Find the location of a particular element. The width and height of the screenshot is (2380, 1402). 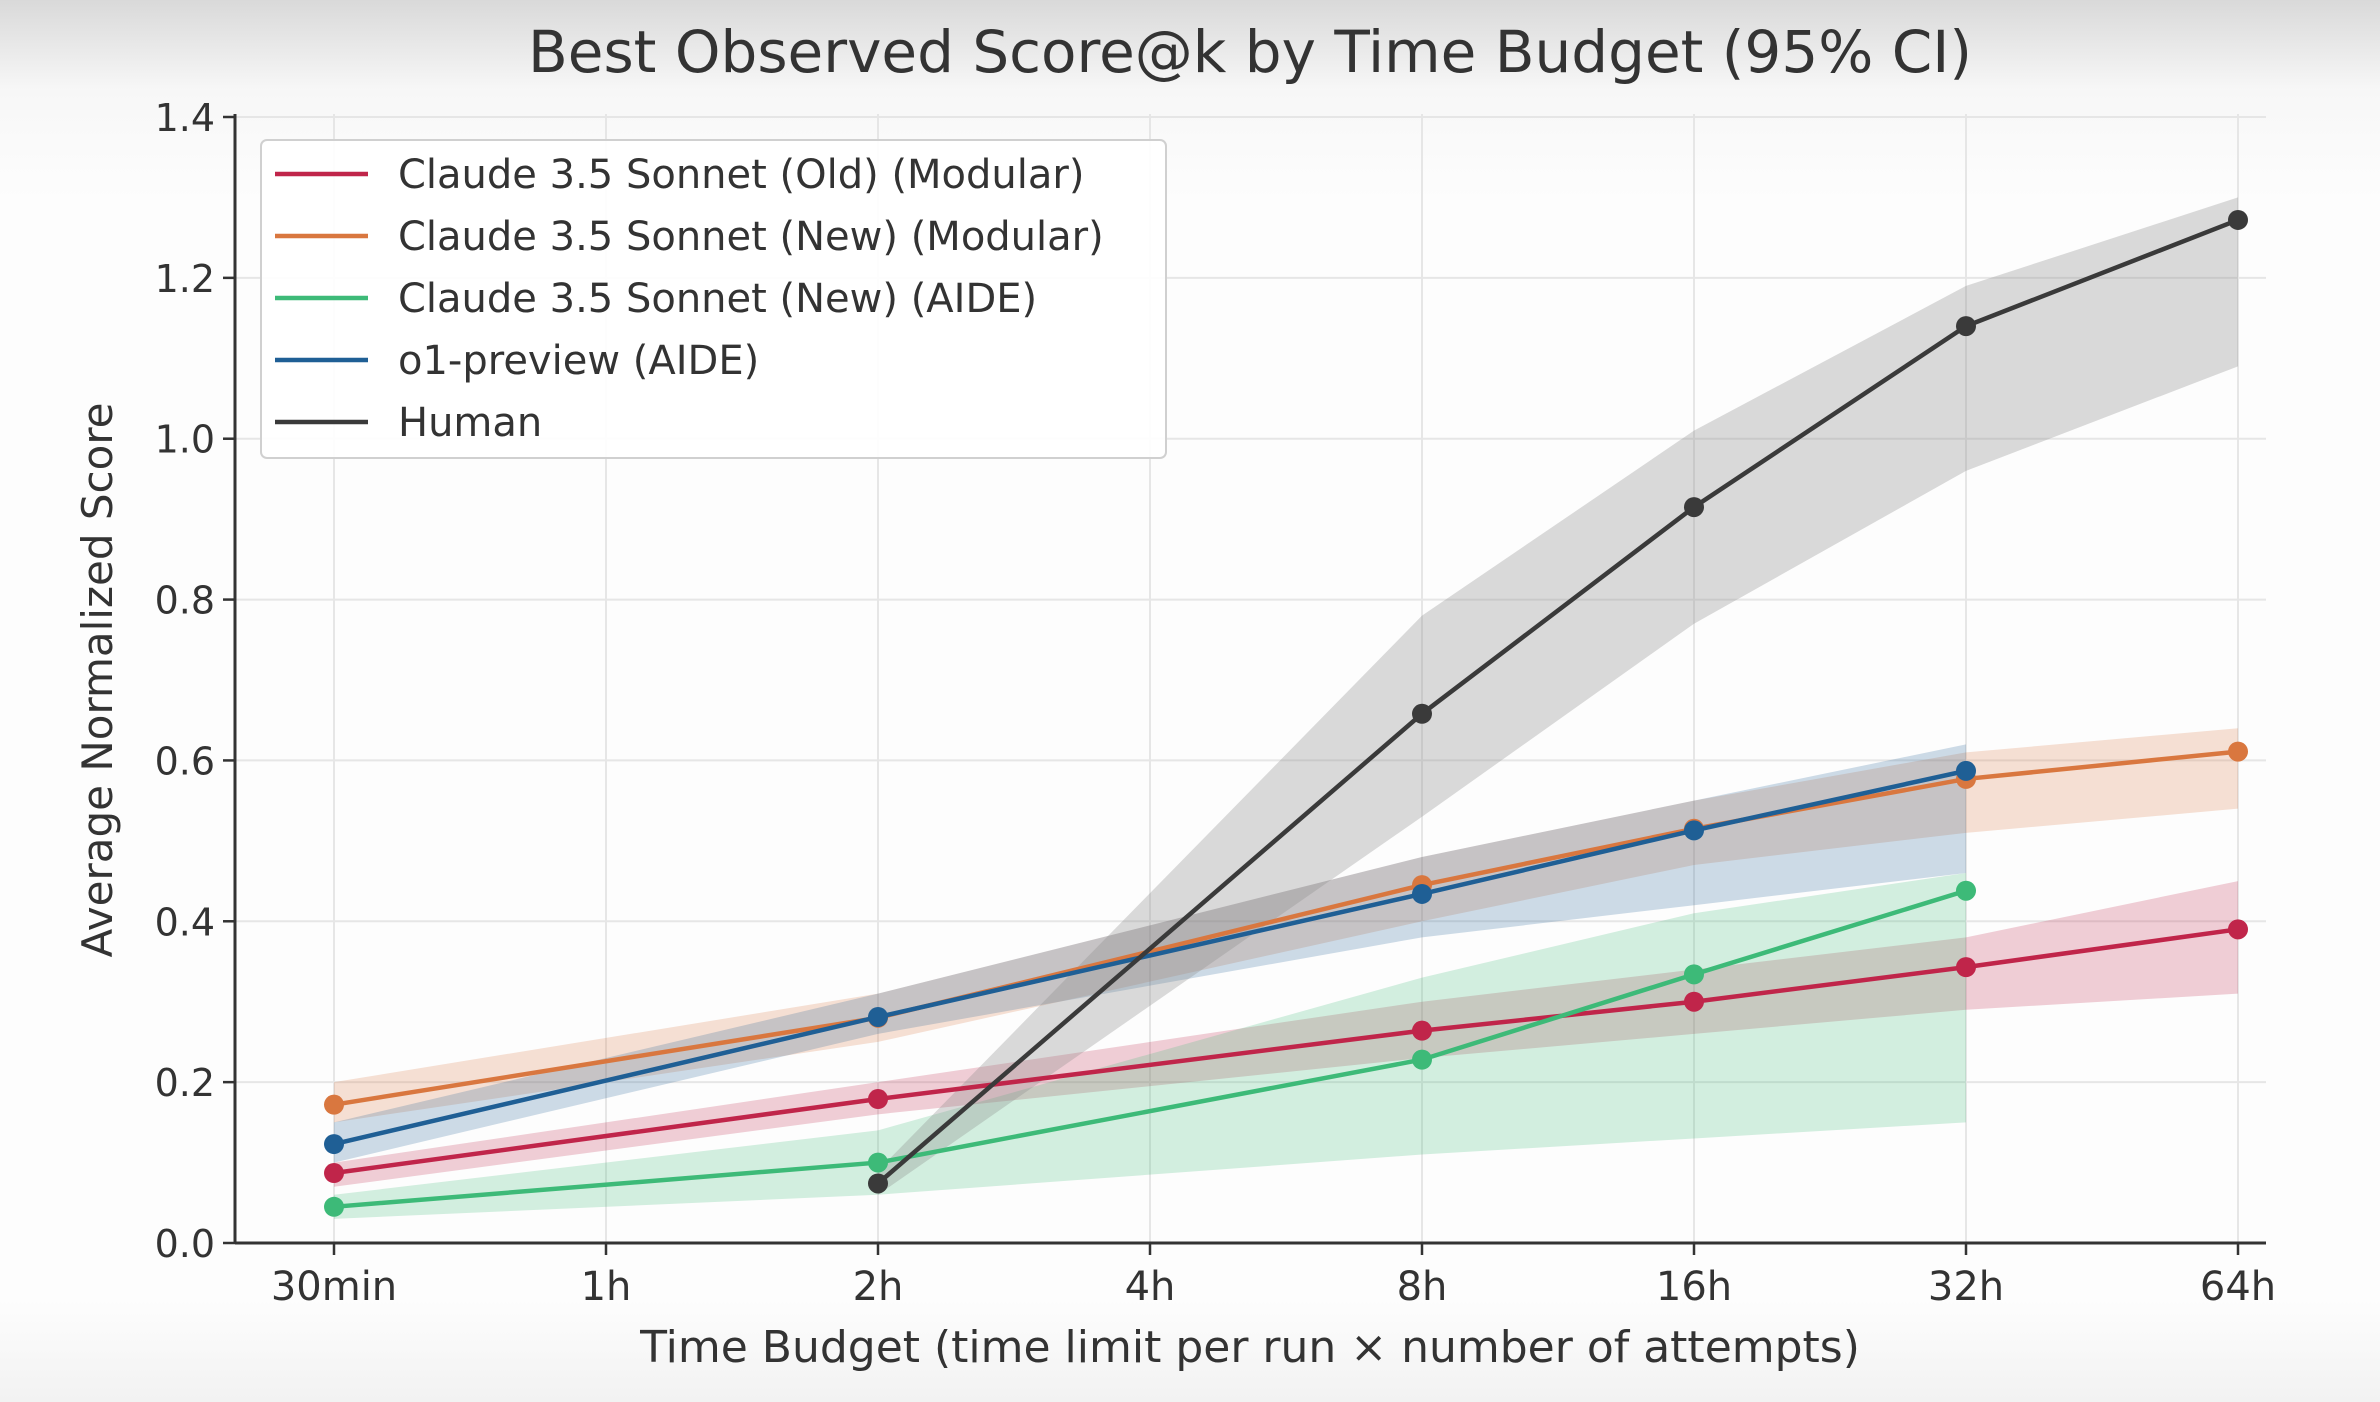

y-tick-label: 1.4 is located at coordinates (185, 118).